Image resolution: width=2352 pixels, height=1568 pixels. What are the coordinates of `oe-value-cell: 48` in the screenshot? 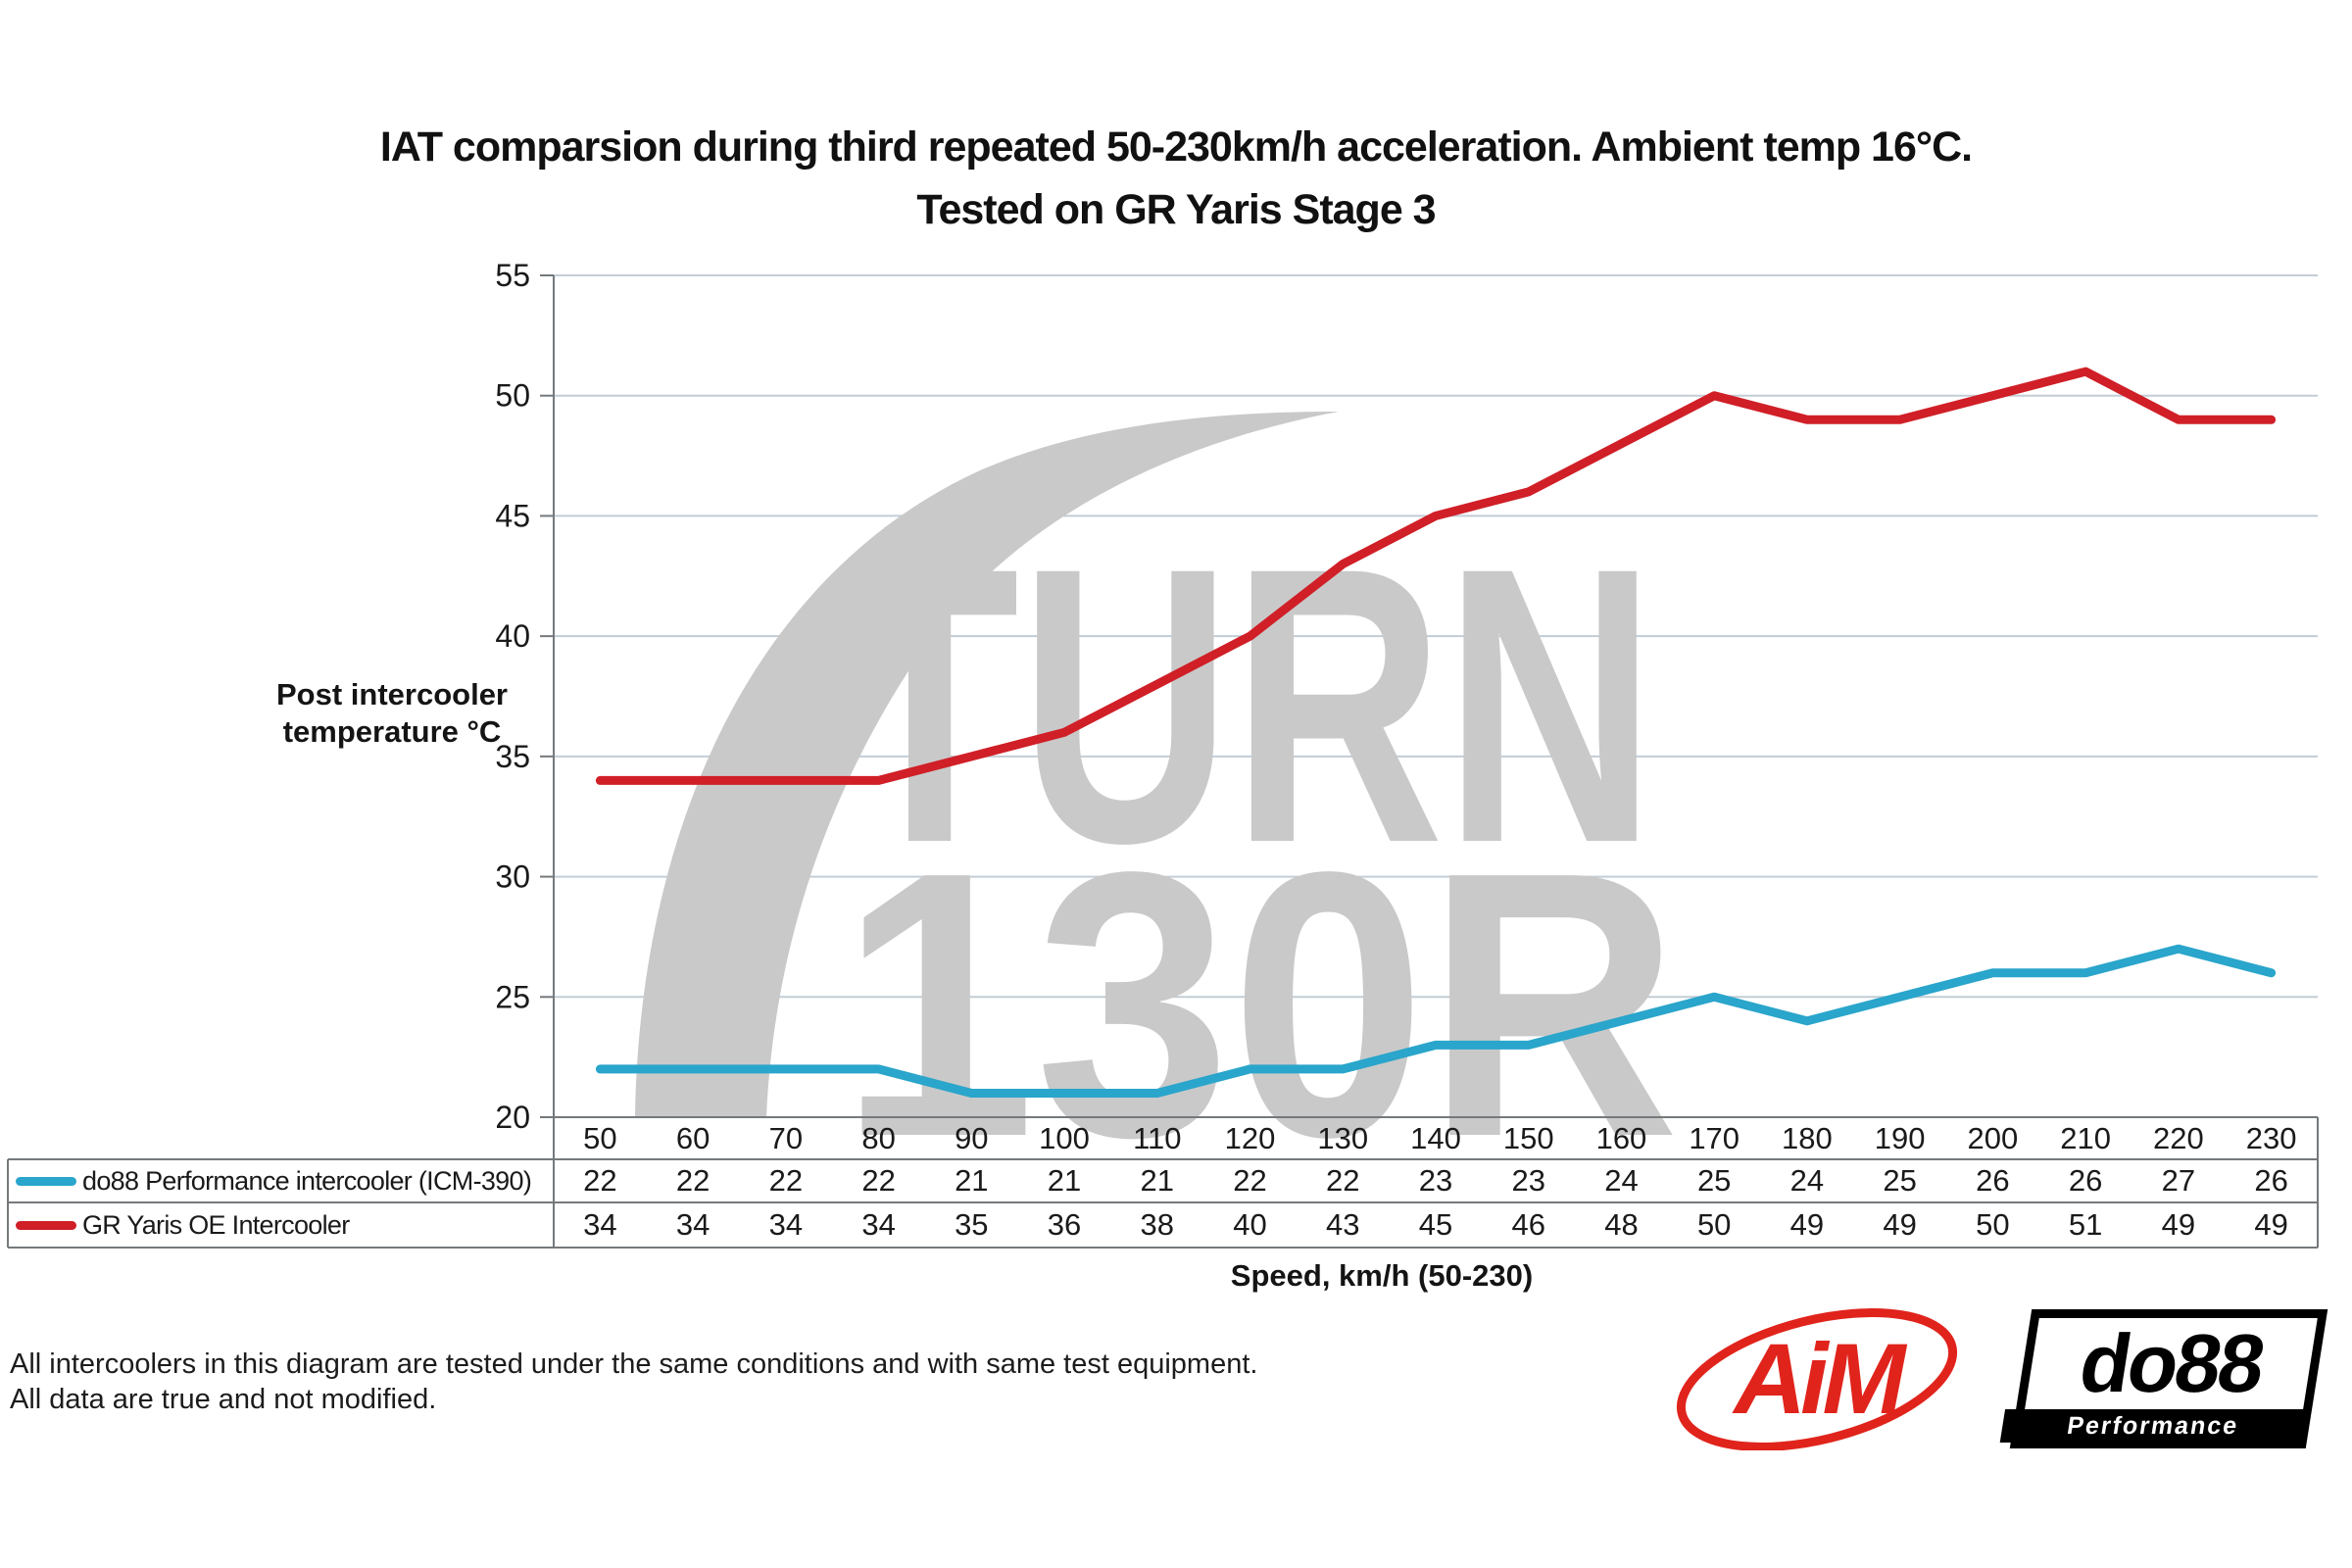 It's located at (1621, 1224).